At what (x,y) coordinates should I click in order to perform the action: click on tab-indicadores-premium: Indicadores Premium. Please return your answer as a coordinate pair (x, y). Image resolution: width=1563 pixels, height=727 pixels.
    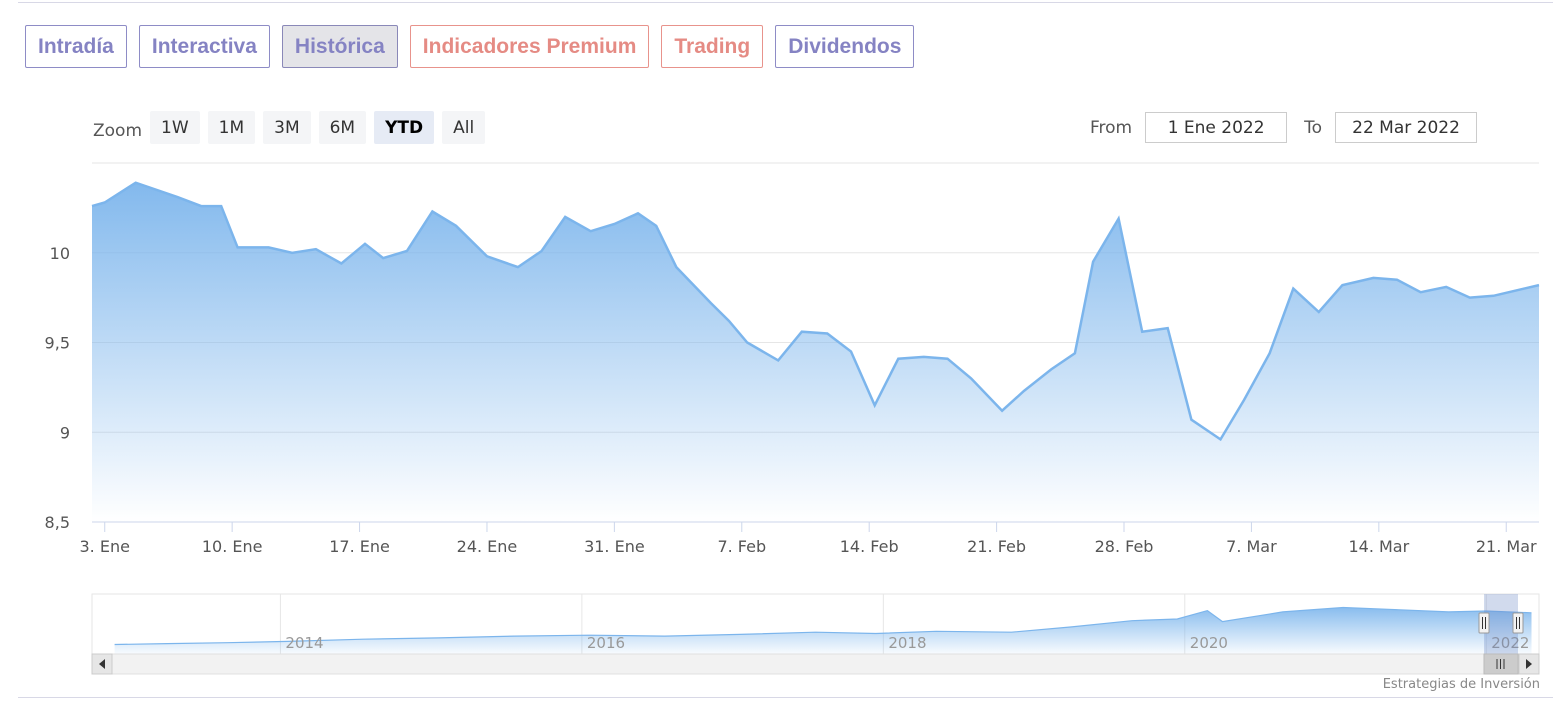
    Looking at the image, I should click on (529, 46).